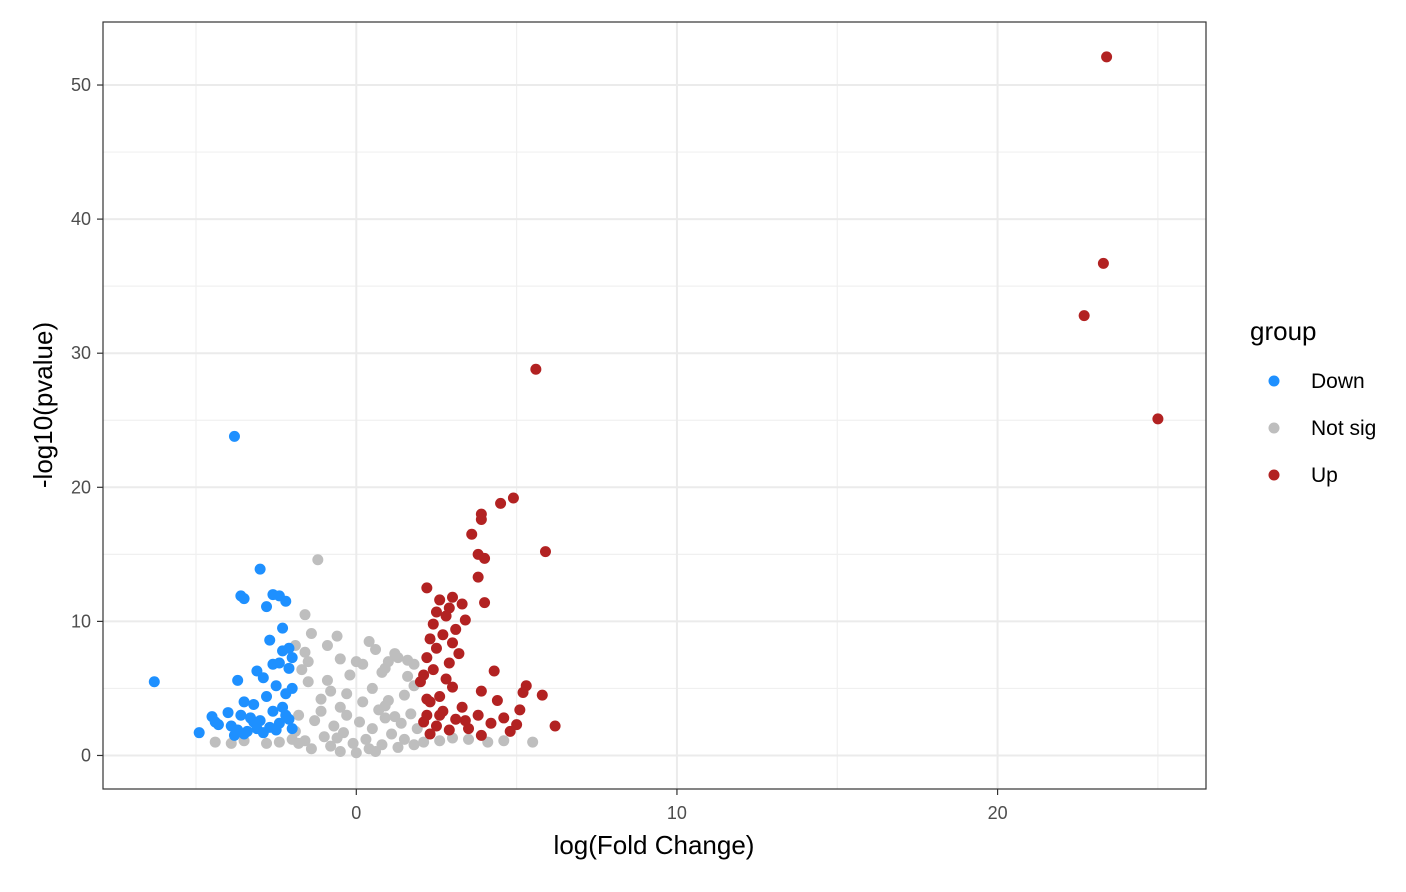 This screenshot has height=892, width=1406. I want to click on y-axis-title: -log10(pvalue), so click(43, 405).